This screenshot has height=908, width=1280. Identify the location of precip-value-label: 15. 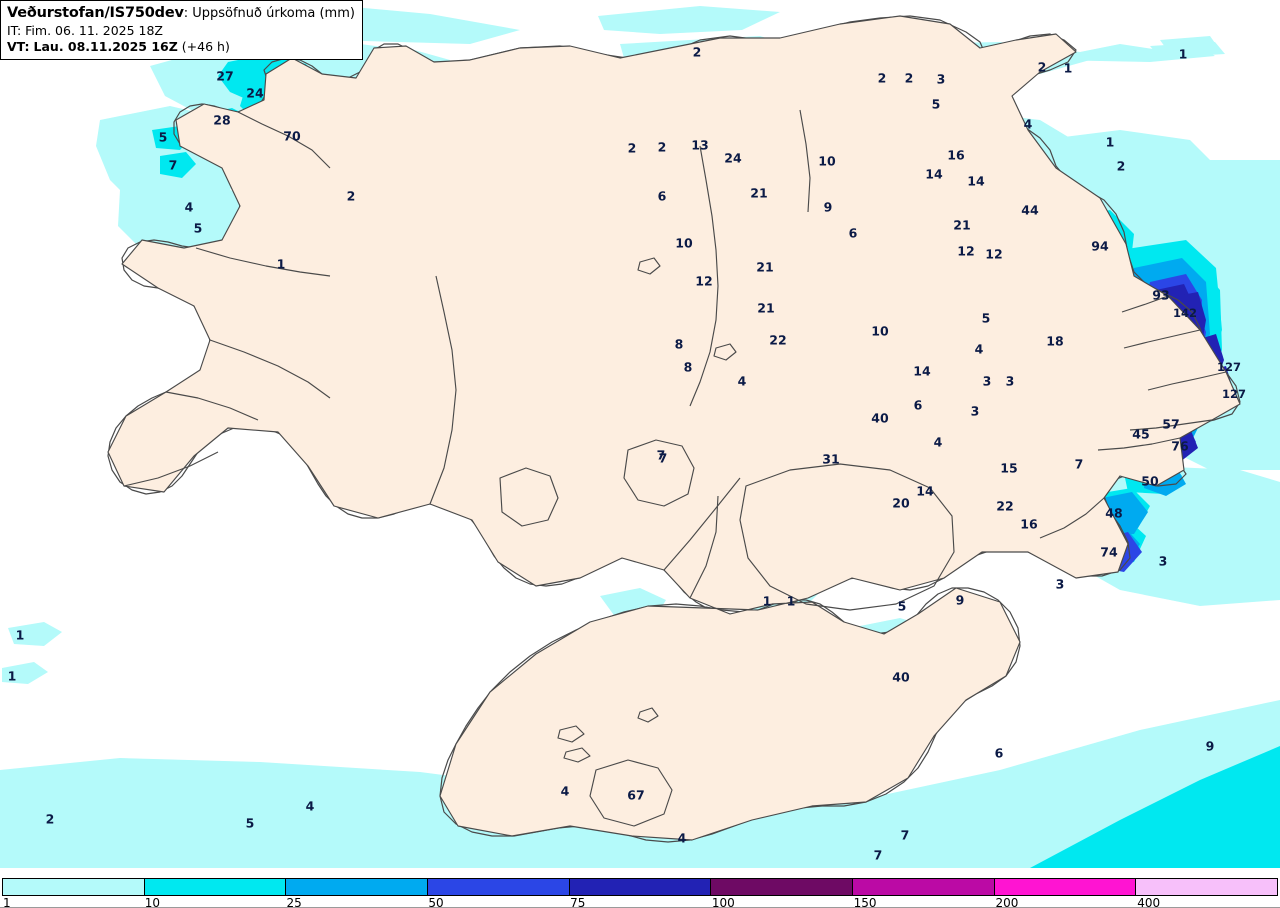
(1009, 468).